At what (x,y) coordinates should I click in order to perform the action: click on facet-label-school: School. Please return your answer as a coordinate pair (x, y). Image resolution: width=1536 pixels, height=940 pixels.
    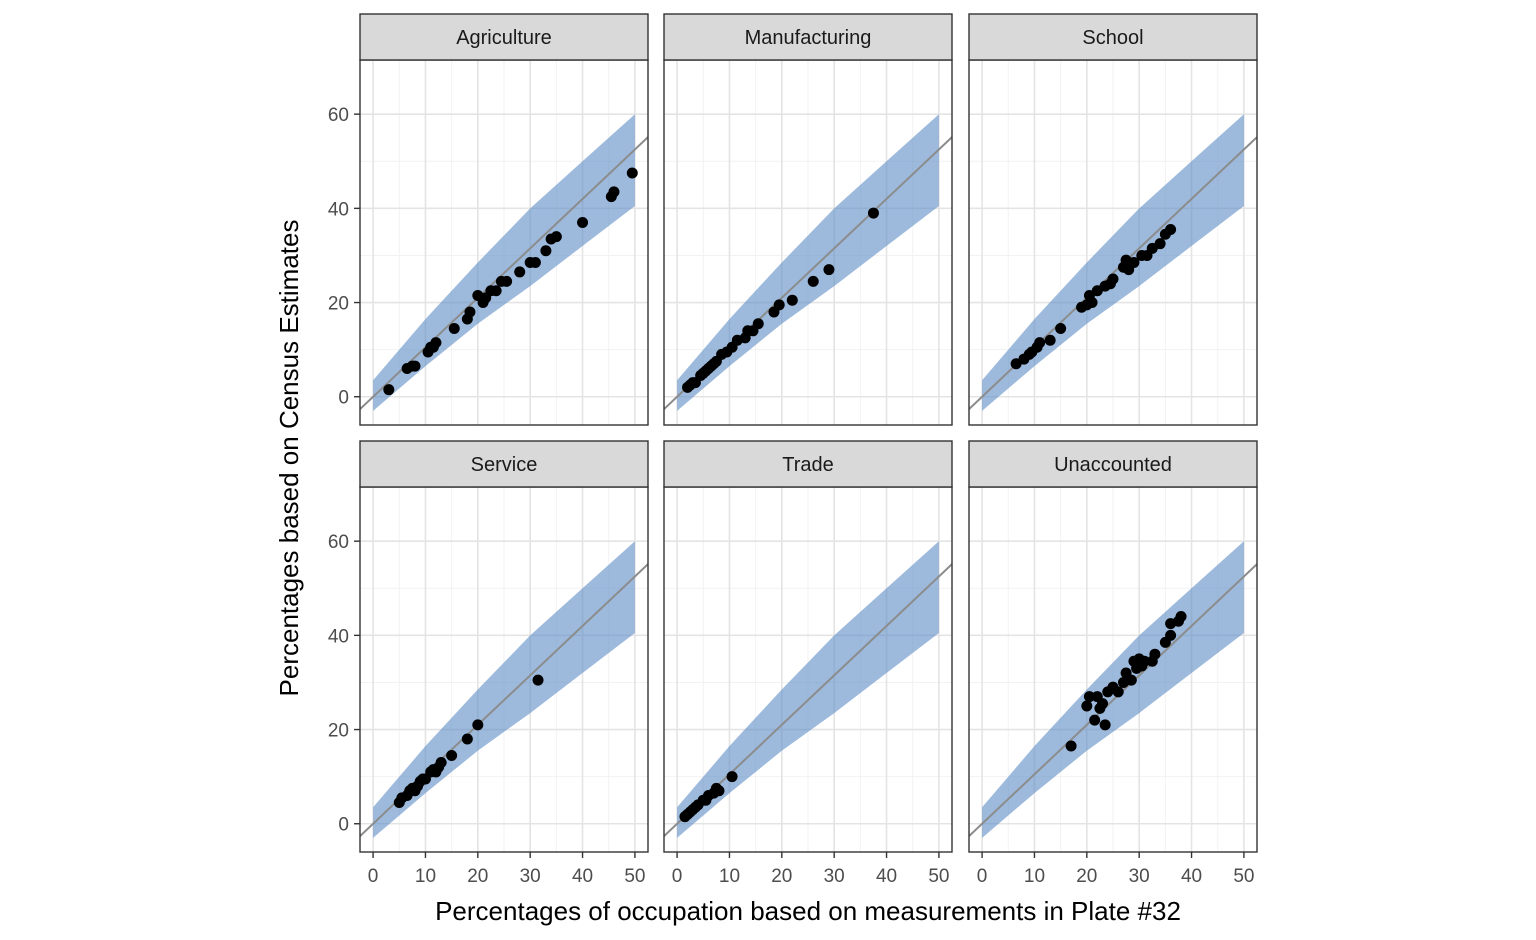
    Looking at the image, I should click on (1112, 38).